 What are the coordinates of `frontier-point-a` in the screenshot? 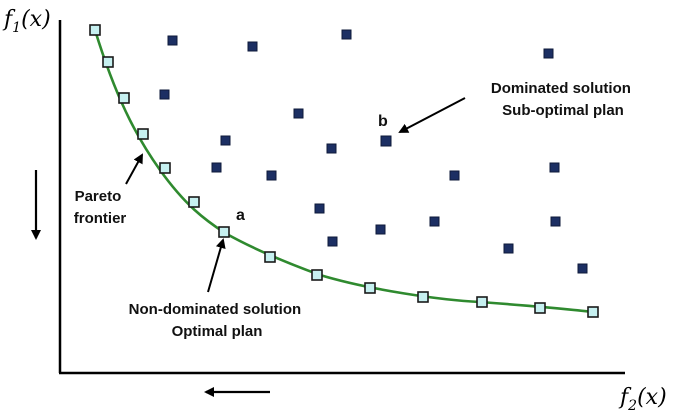 It's located at (224, 232).